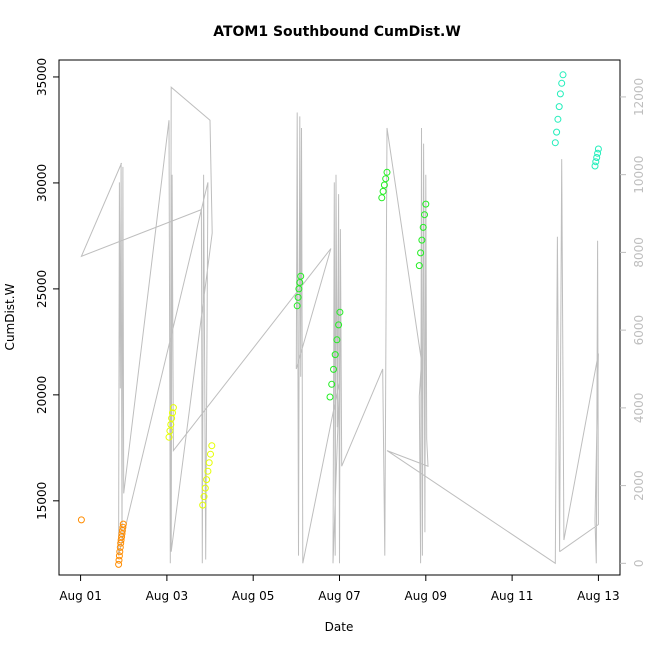 The height and width of the screenshot is (650, 650). I want to click on chart-title: ATOM1 Southbound CumDist.W, so click(337, 32).